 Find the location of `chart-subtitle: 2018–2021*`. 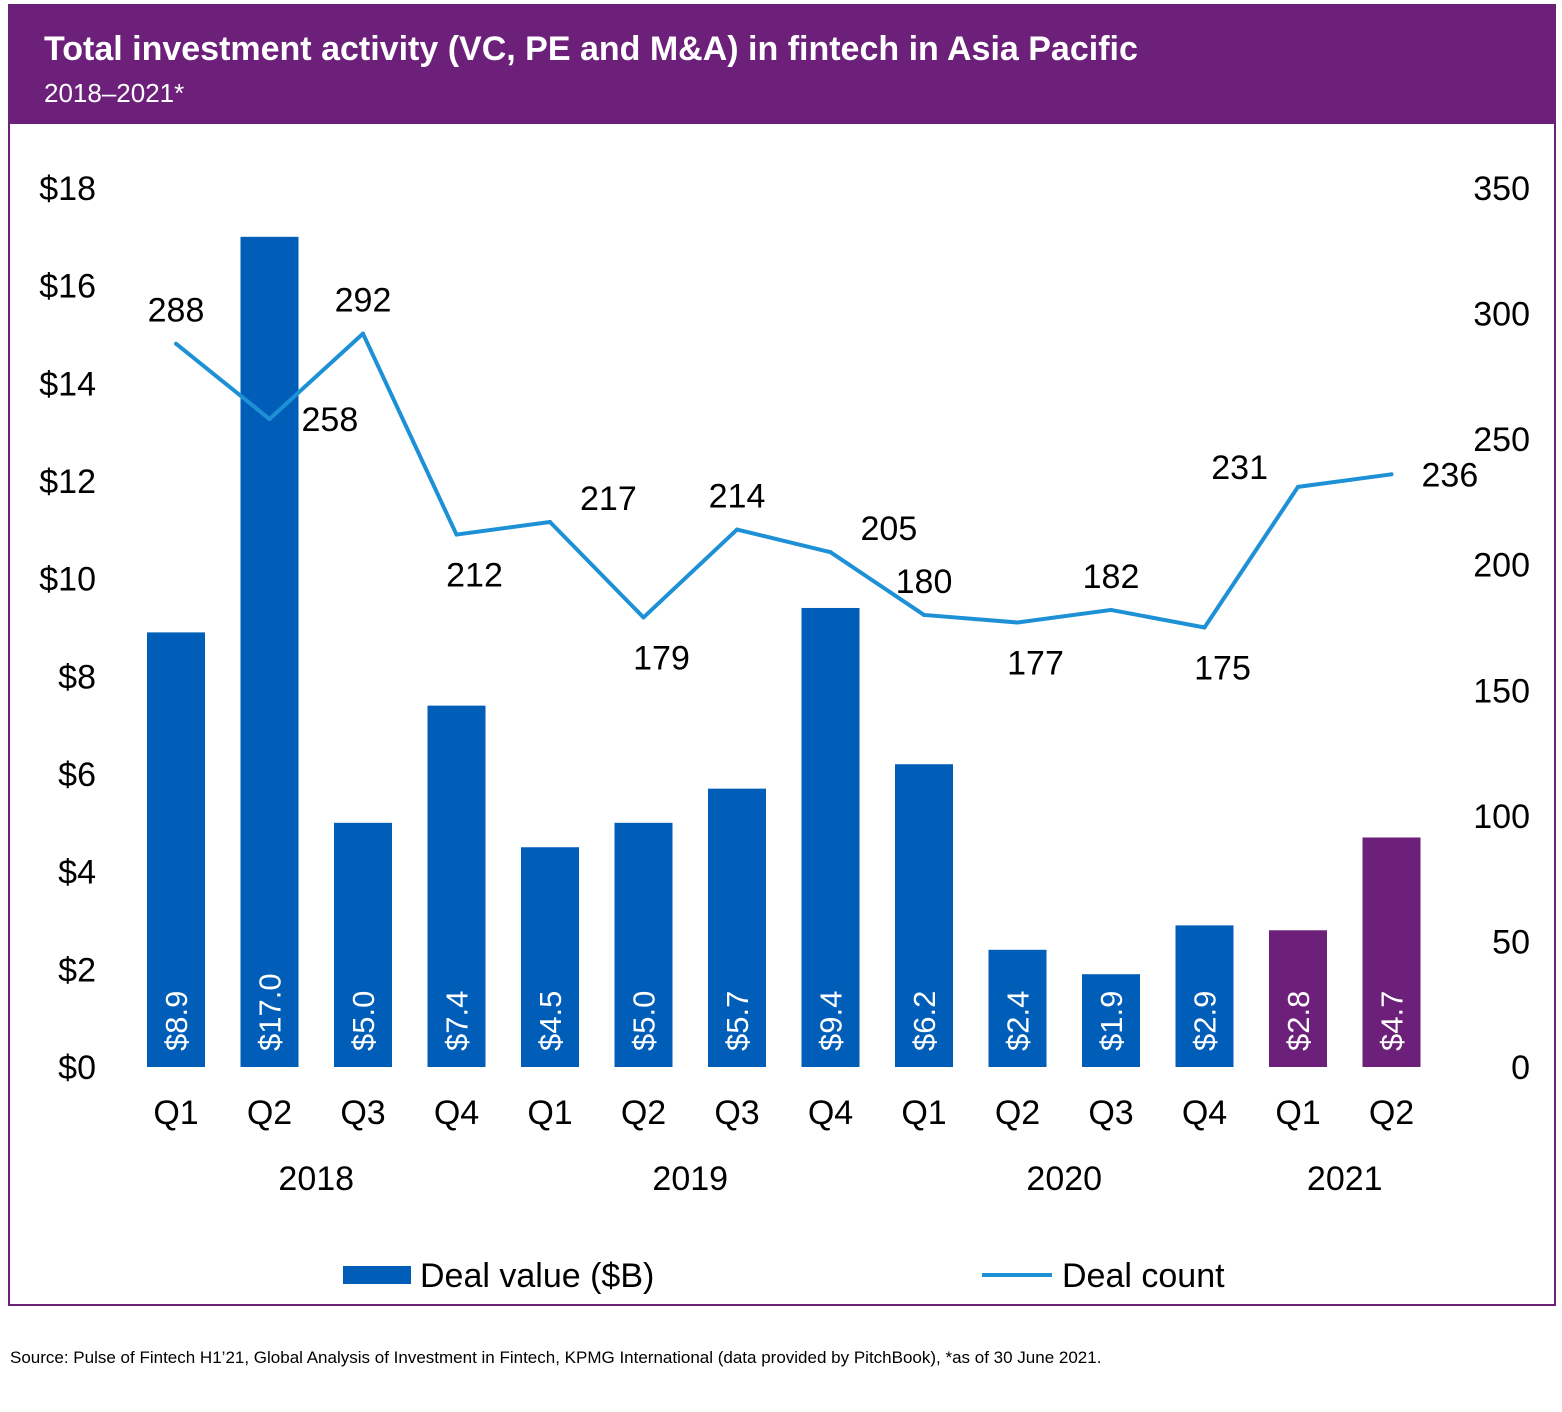

chart-subtitle: 2018–2021* is located at coordinates (114, 93).